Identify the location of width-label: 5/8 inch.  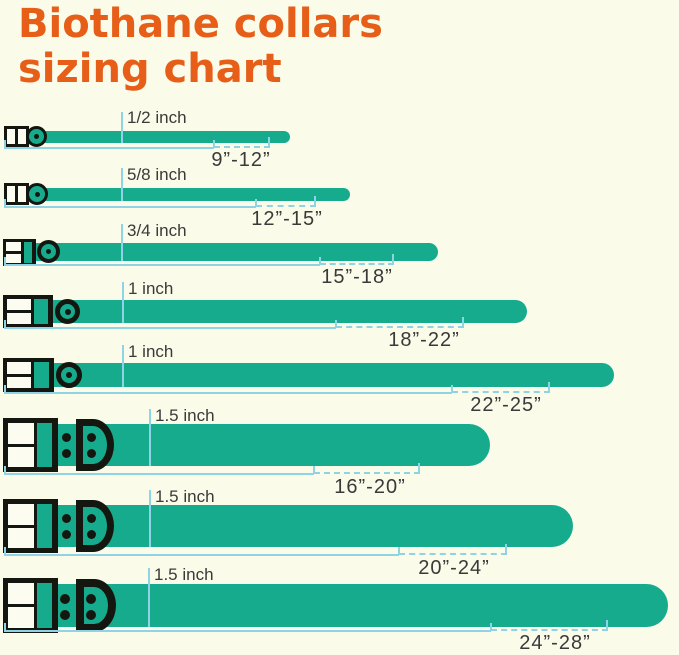
(157, 174).